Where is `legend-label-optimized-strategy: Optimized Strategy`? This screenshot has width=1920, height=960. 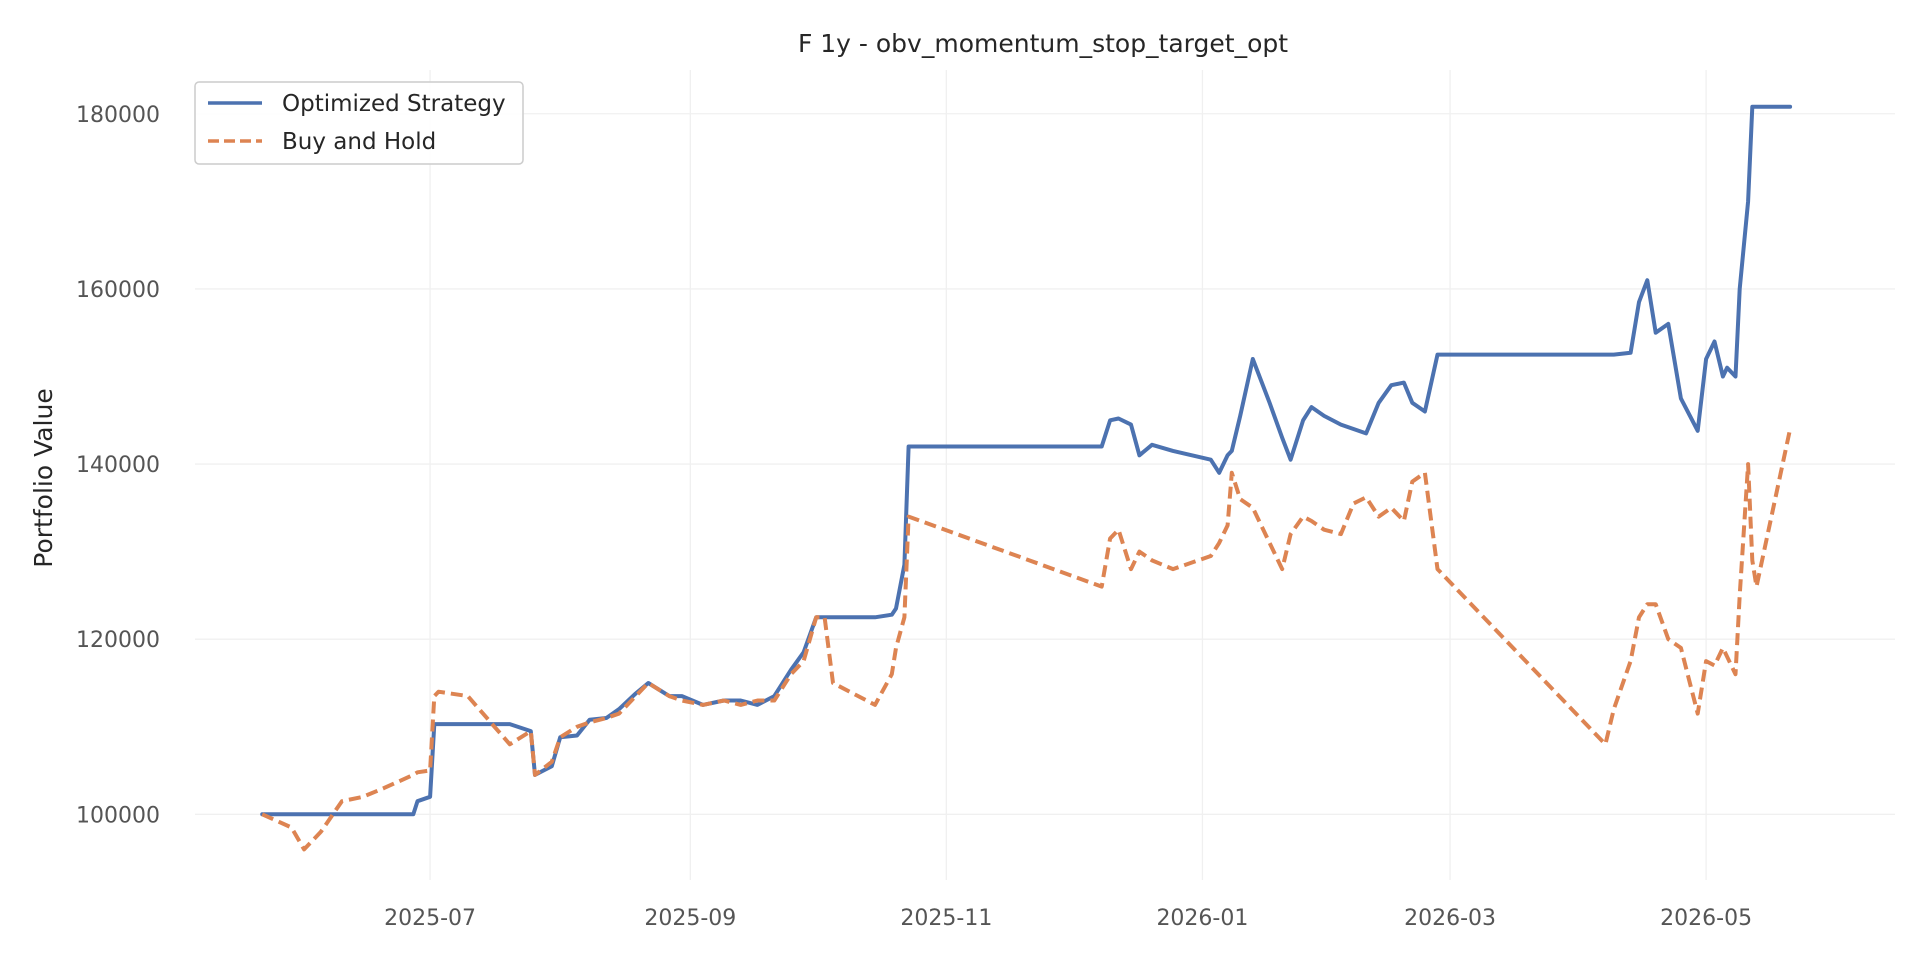
legend-label-optimized-strategy: Optimized Strategy is located at coordinates (394, 104).